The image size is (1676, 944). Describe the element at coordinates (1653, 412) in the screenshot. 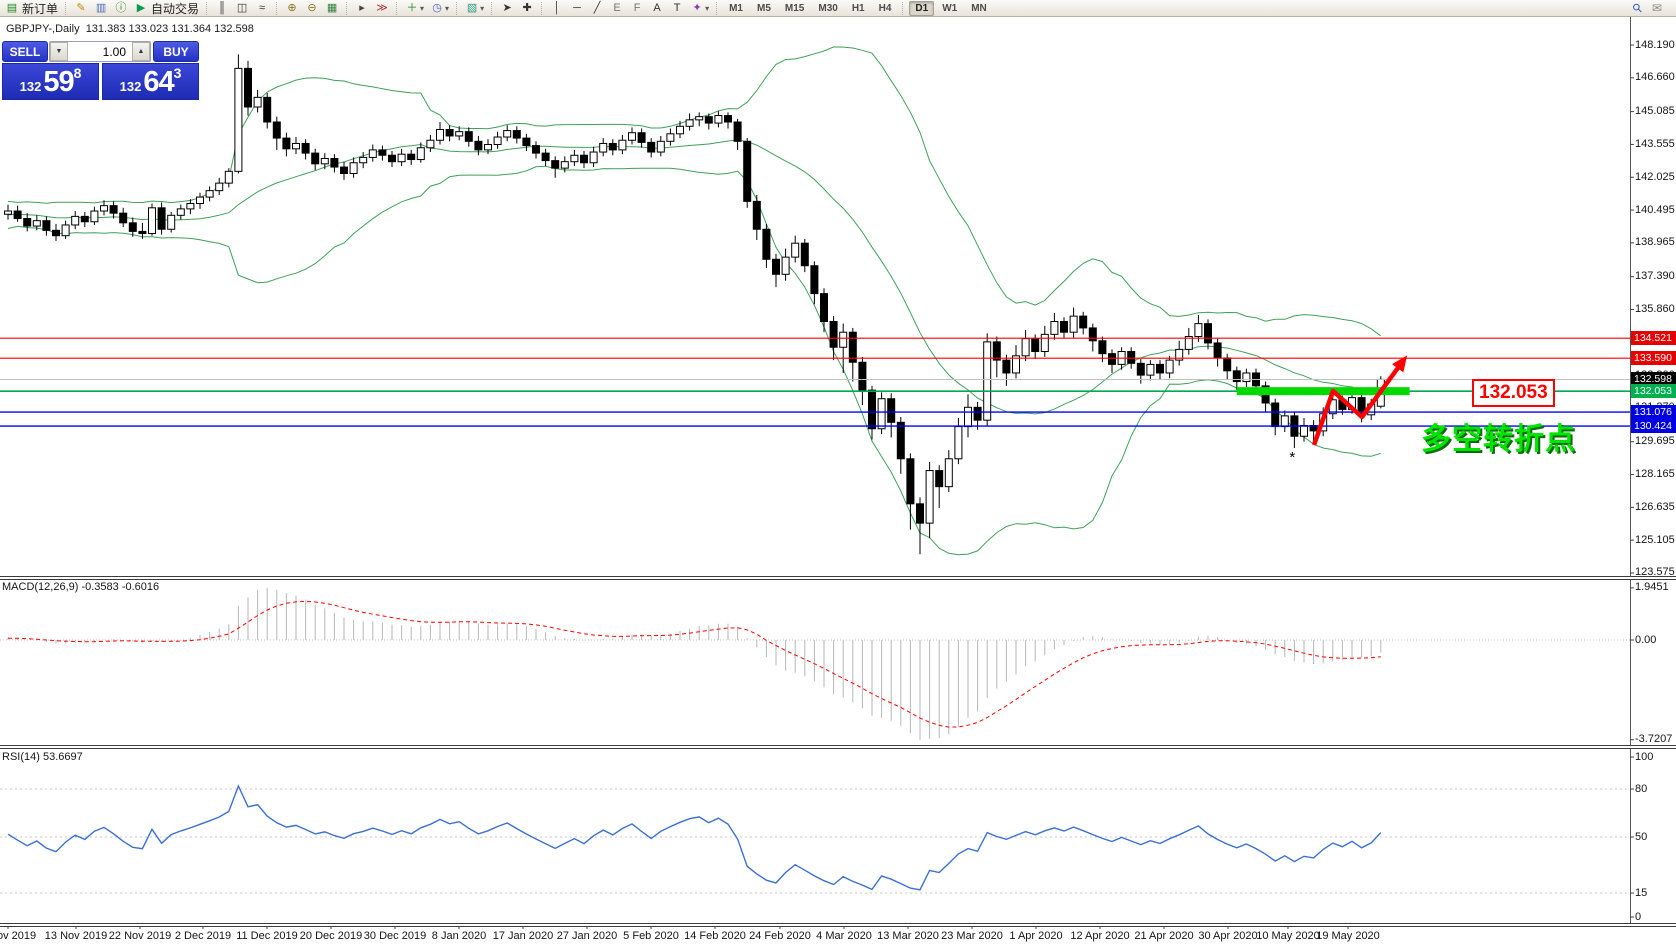

I see `price-level-tag: 131.076` at that location.